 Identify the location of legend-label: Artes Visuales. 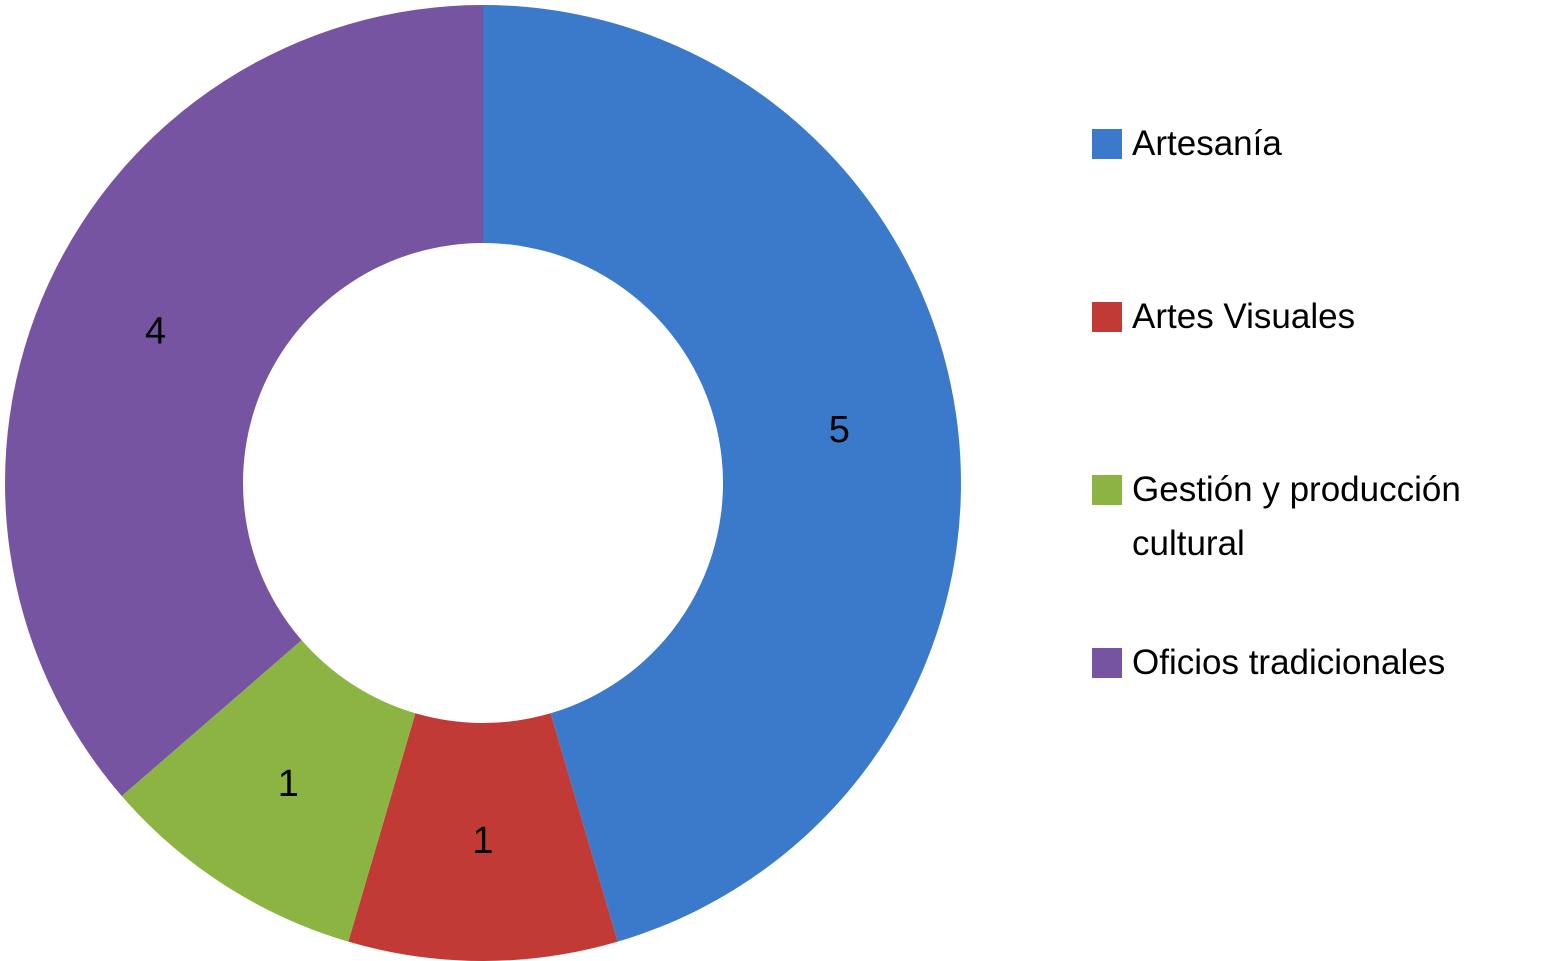
(1244, 316).